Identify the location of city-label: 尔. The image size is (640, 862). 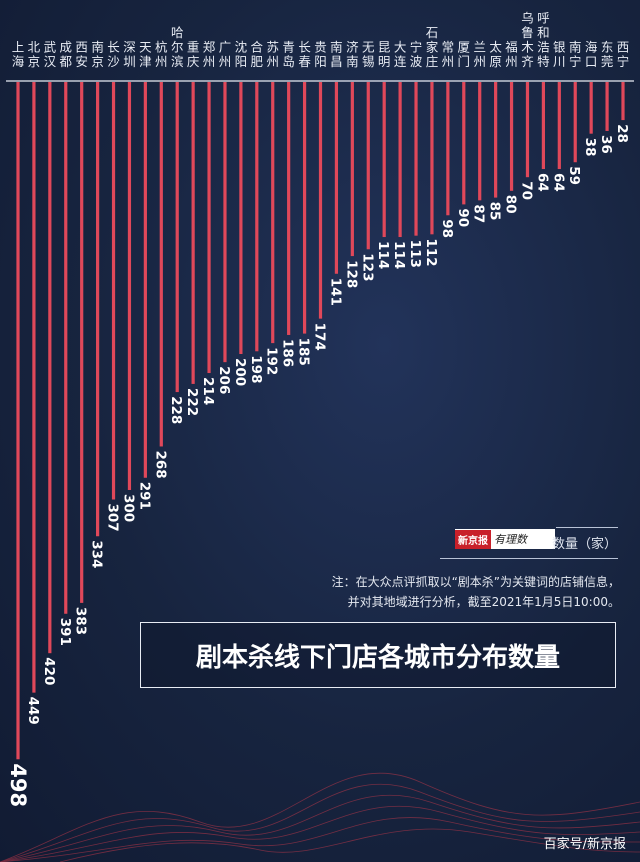
(177, 47).